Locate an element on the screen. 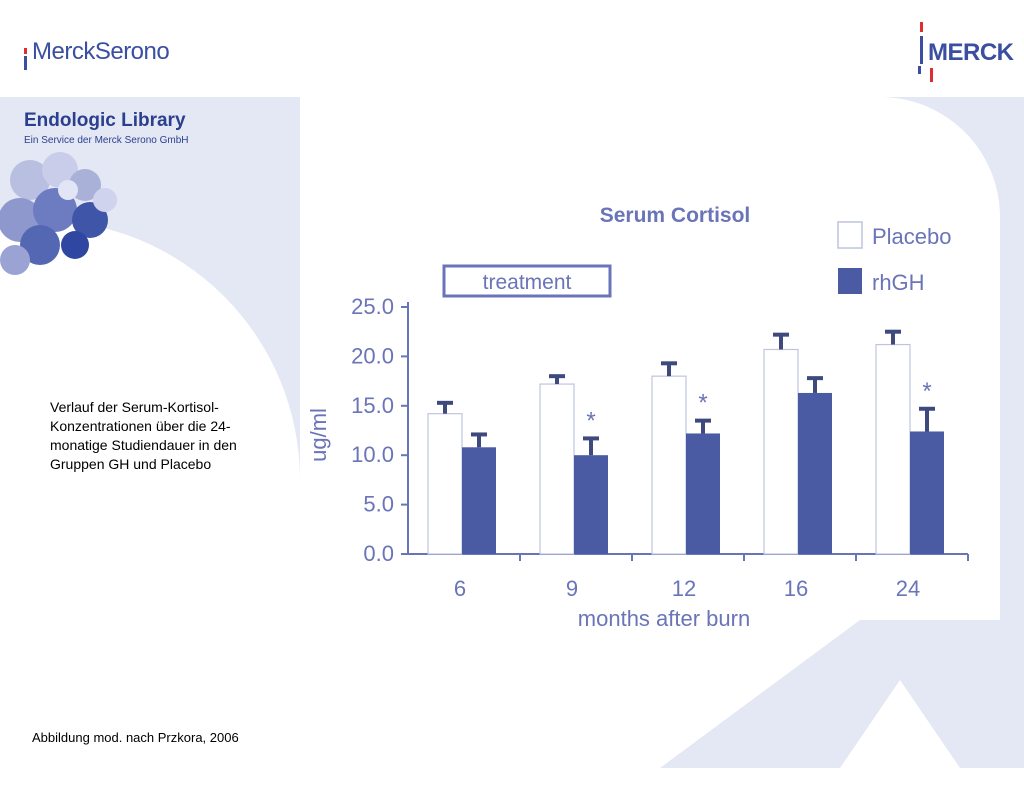  background-arrow is located at coordinates (842, 694).